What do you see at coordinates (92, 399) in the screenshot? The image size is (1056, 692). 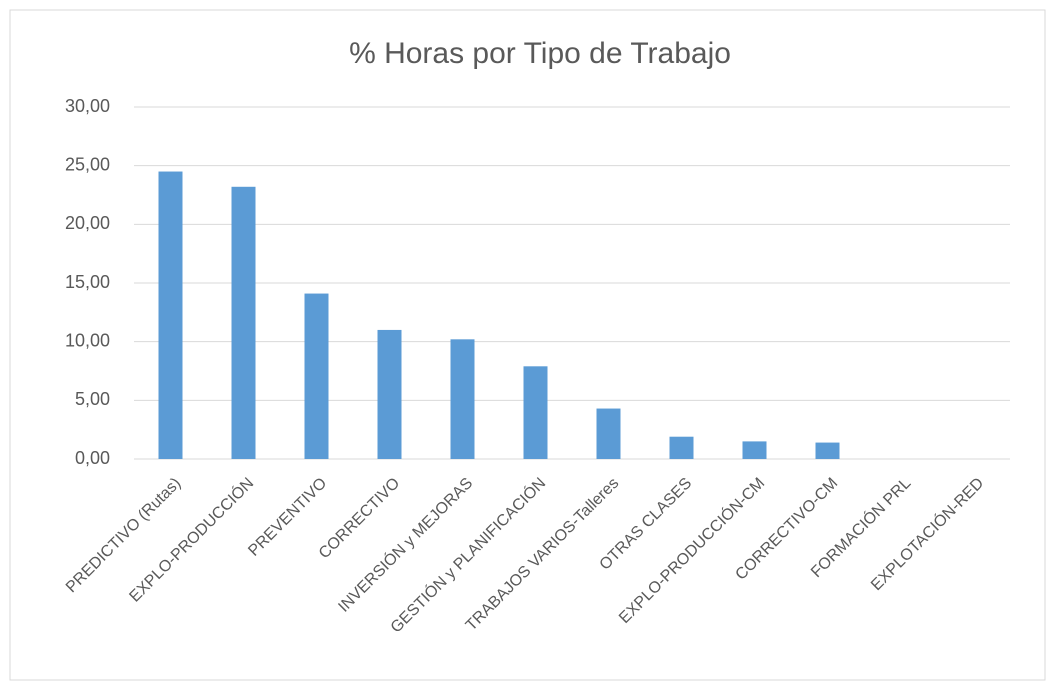 I see `y-tick-label: 5,00` at bounding box center [92, 399].